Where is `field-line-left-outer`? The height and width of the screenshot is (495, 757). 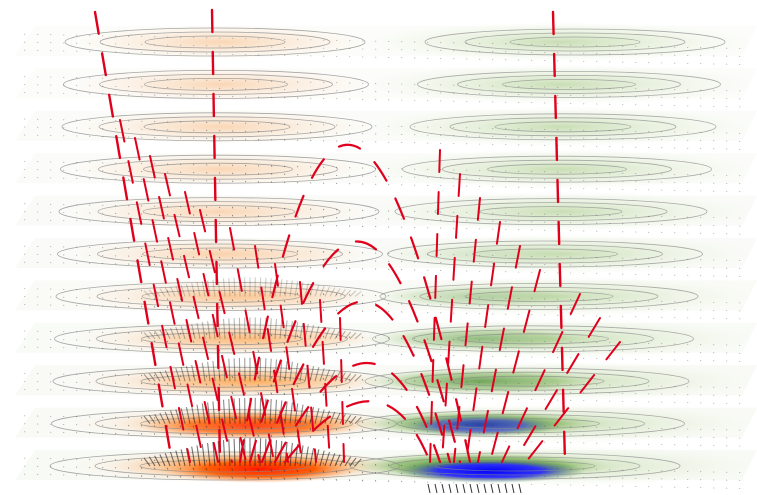 field-line-left-outer is located at coordinates (133, 237).